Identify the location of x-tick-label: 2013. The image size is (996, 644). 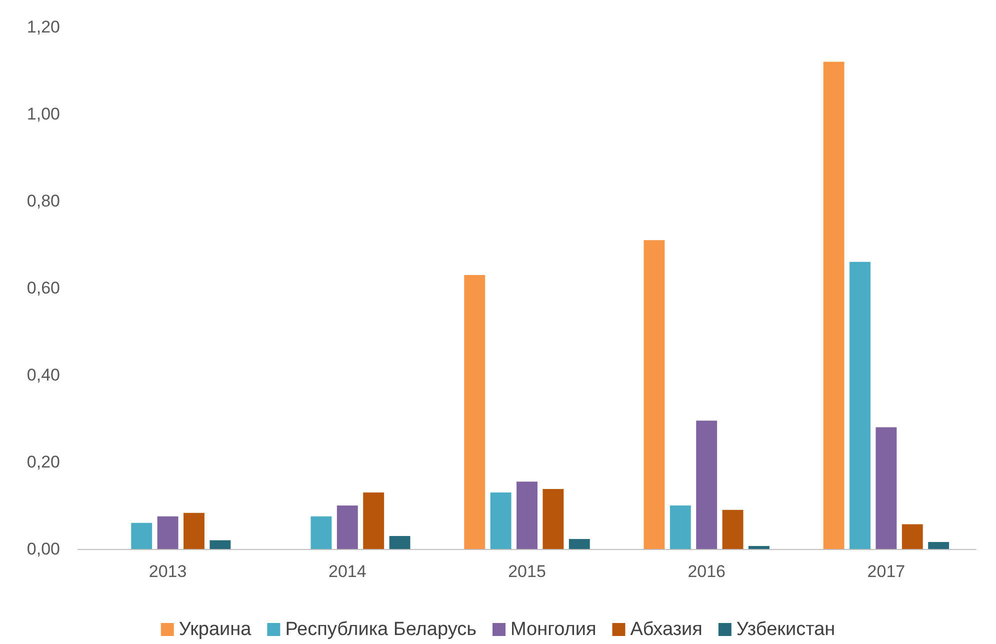
(167, 571).